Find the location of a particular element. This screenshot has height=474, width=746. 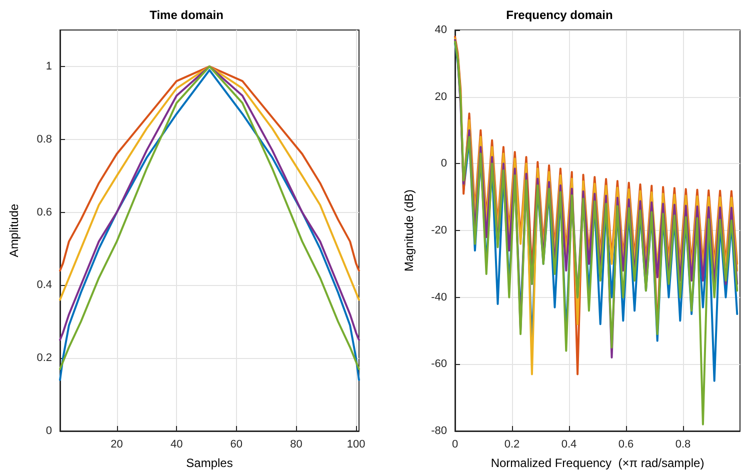

y-tick-label: 40 is located at coordinates (440, 30).